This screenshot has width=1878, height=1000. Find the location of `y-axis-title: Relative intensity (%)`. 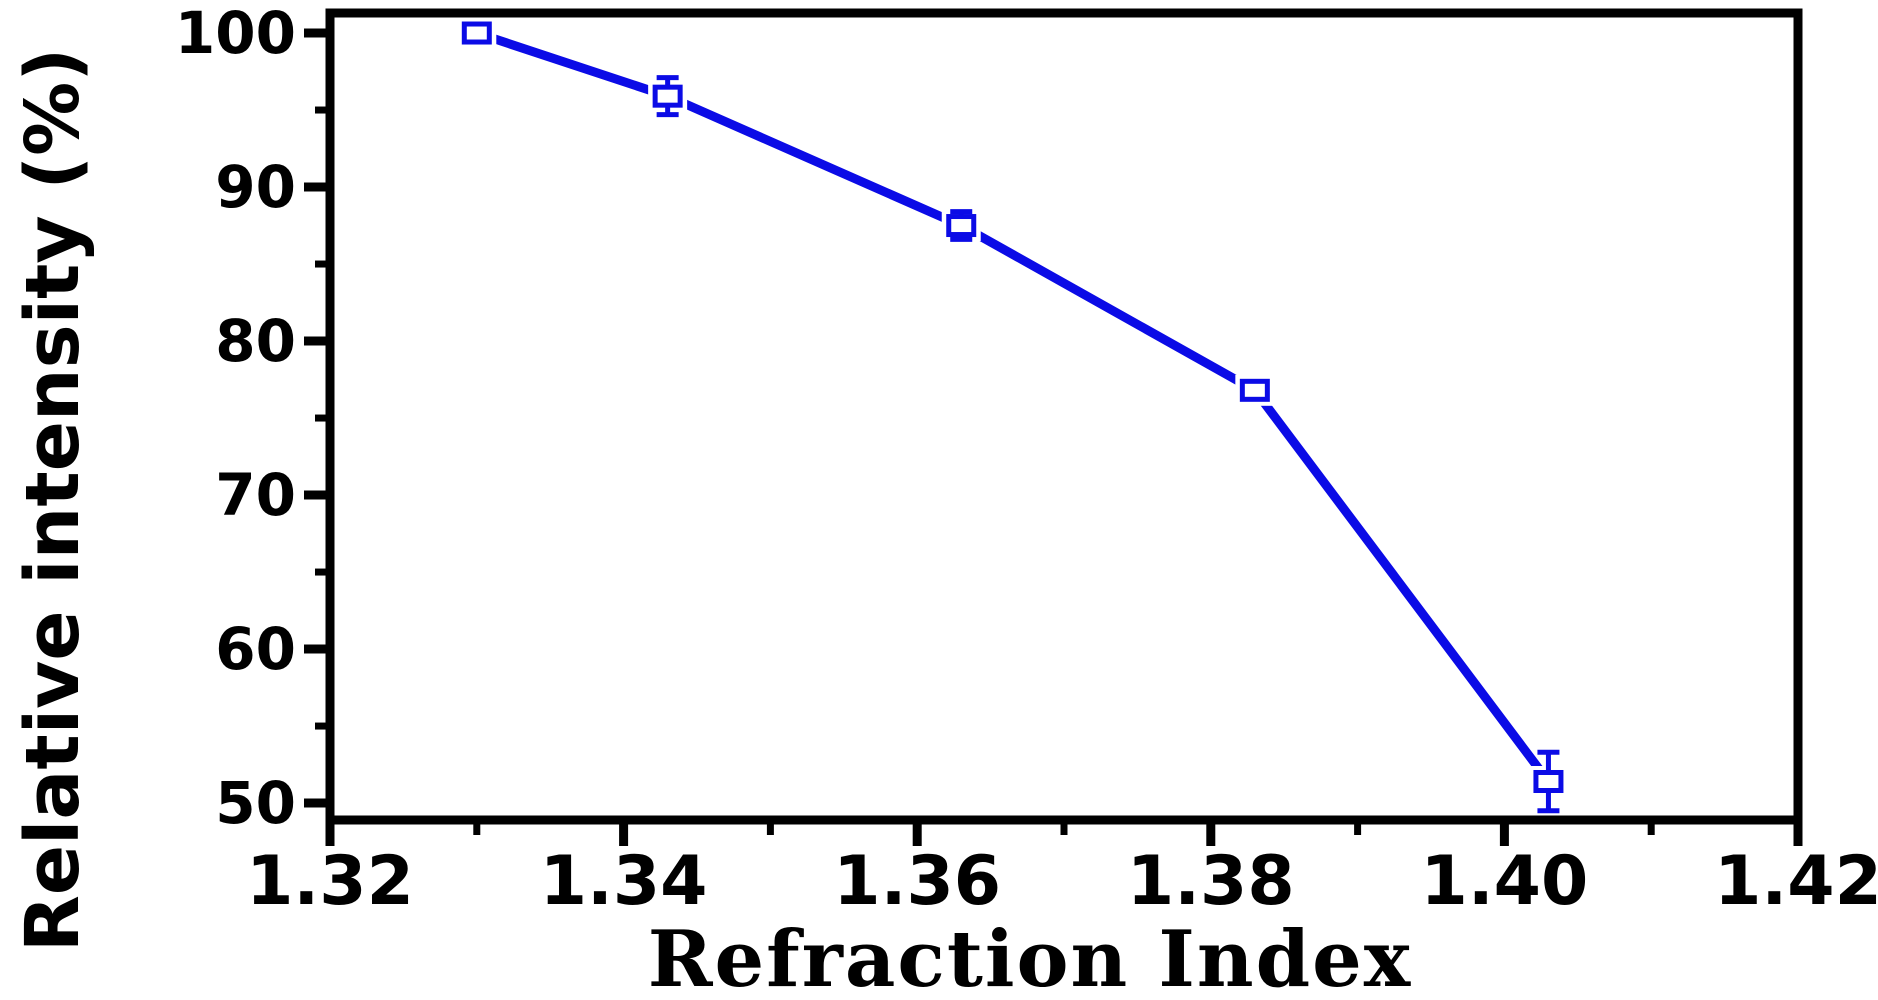

y-axis-title: Relative intensity (%) is located at coordinates (53, 500).